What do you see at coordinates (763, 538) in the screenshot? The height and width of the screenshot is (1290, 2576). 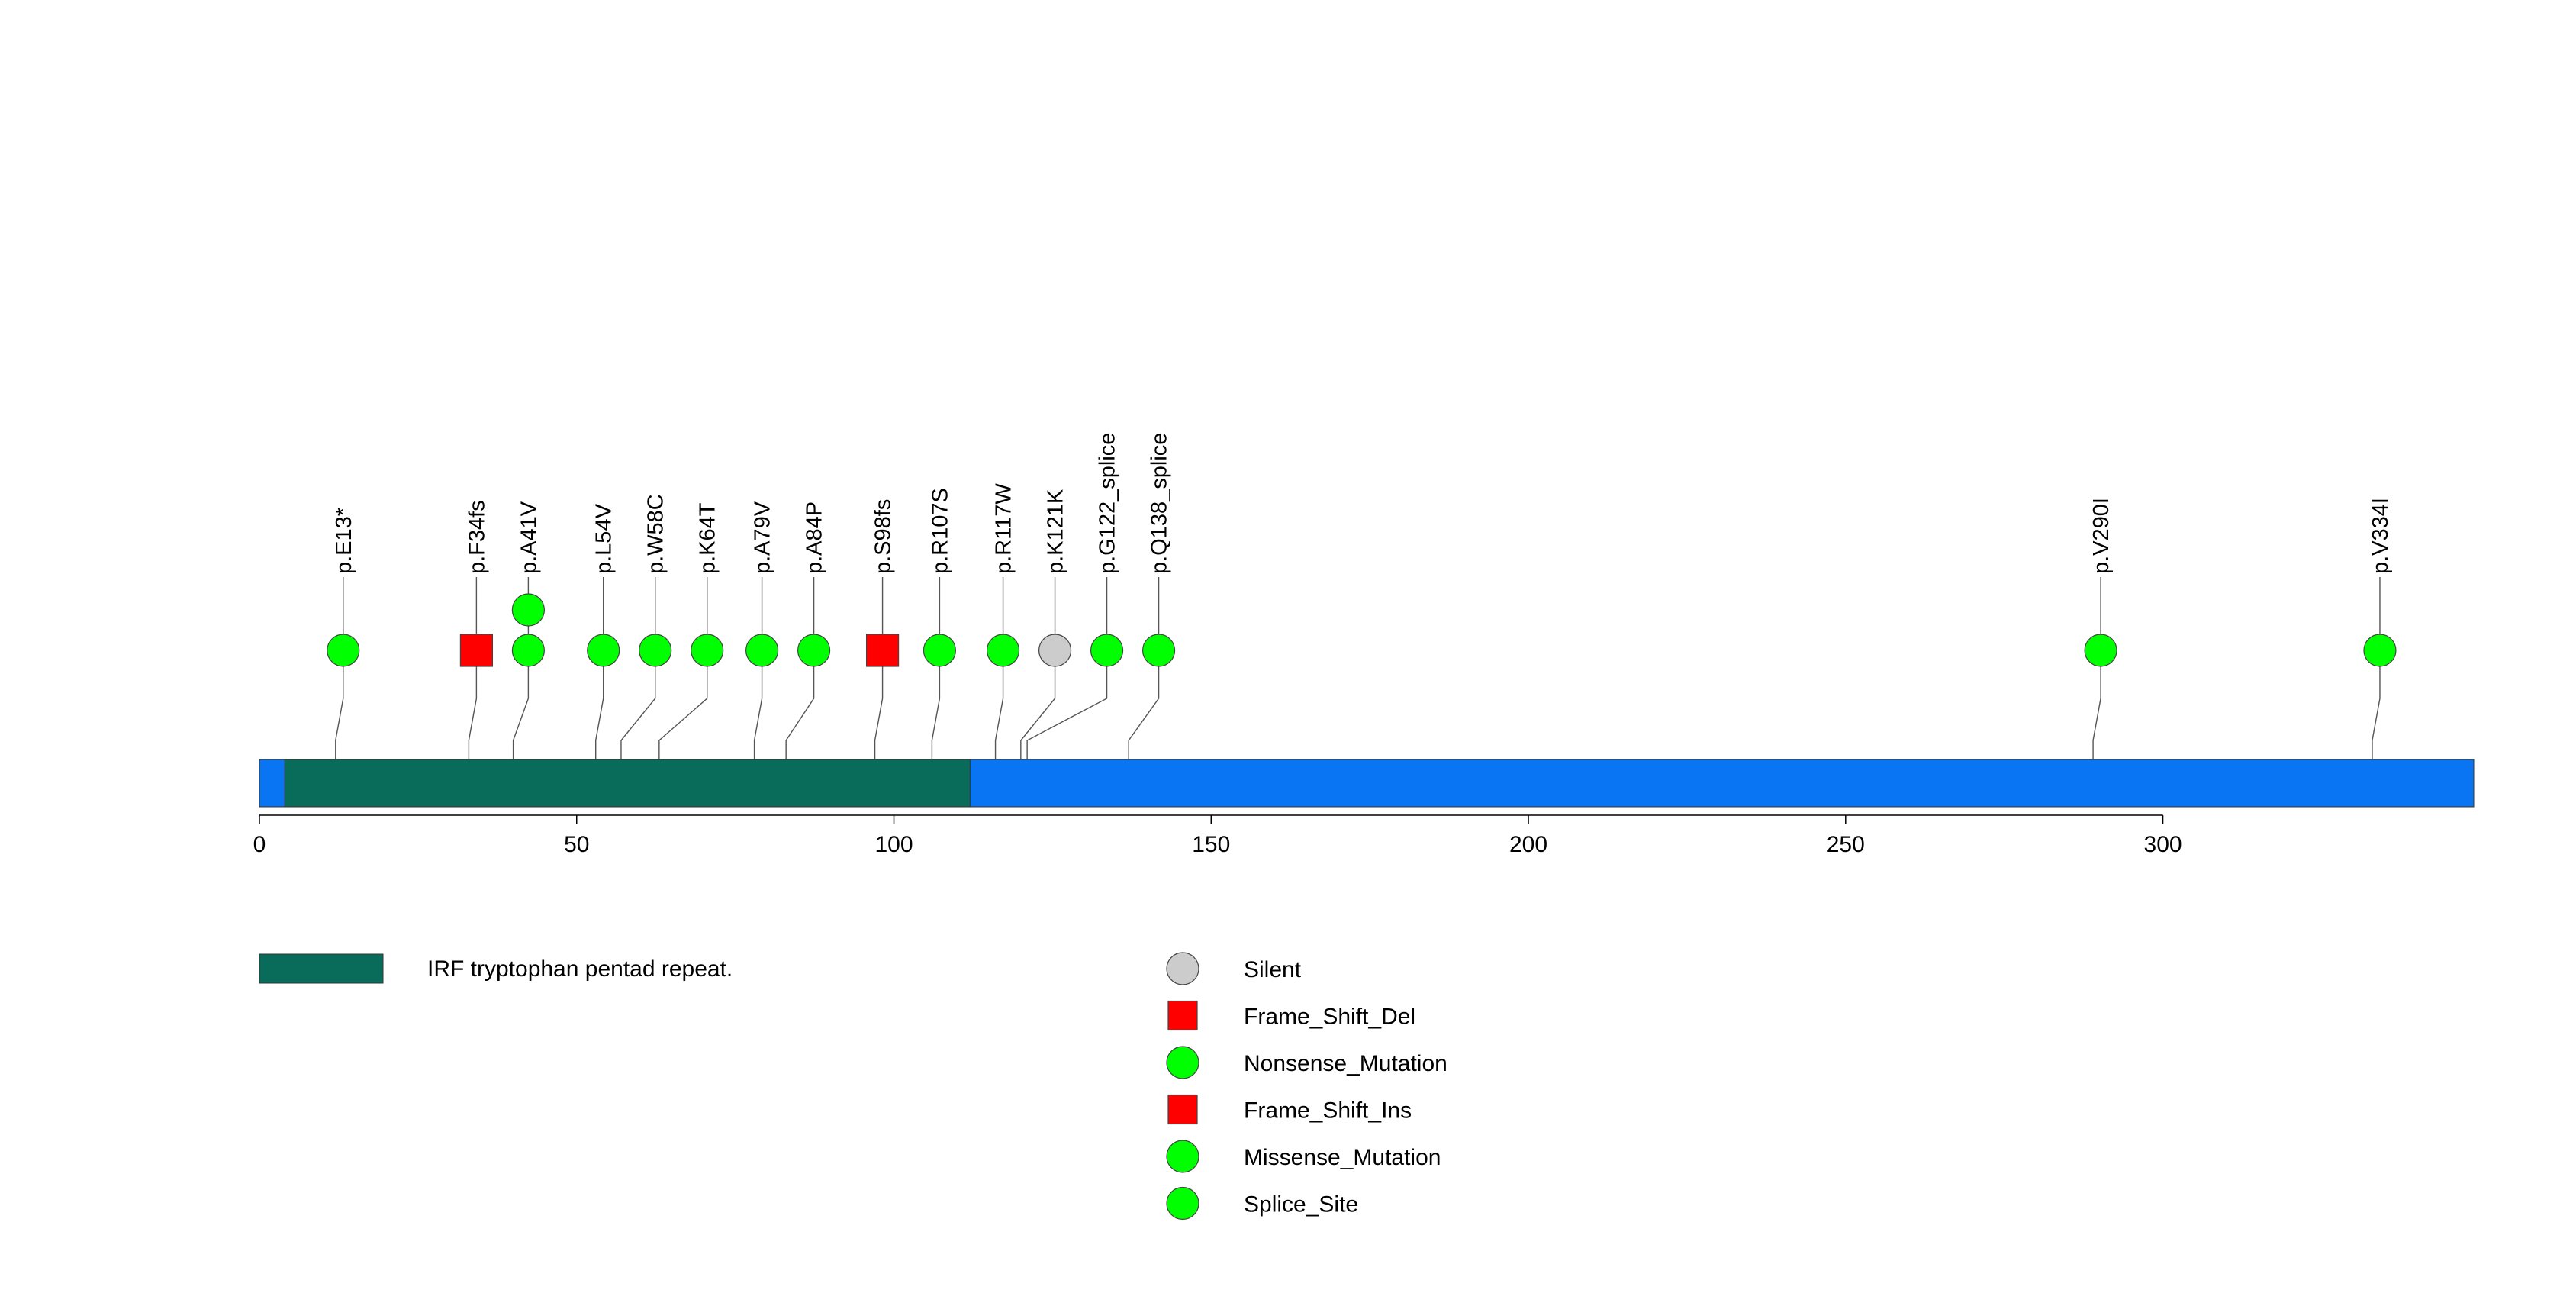 I see `mutation-label: p.A79V` at bounding box center [763, 538].